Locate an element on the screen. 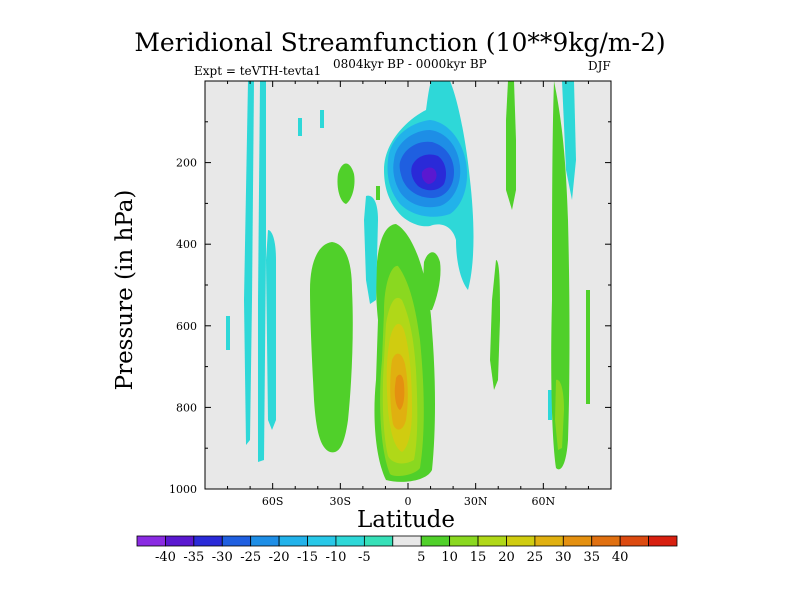  colorbar-label: 30 is located at coordinates (563, 557).